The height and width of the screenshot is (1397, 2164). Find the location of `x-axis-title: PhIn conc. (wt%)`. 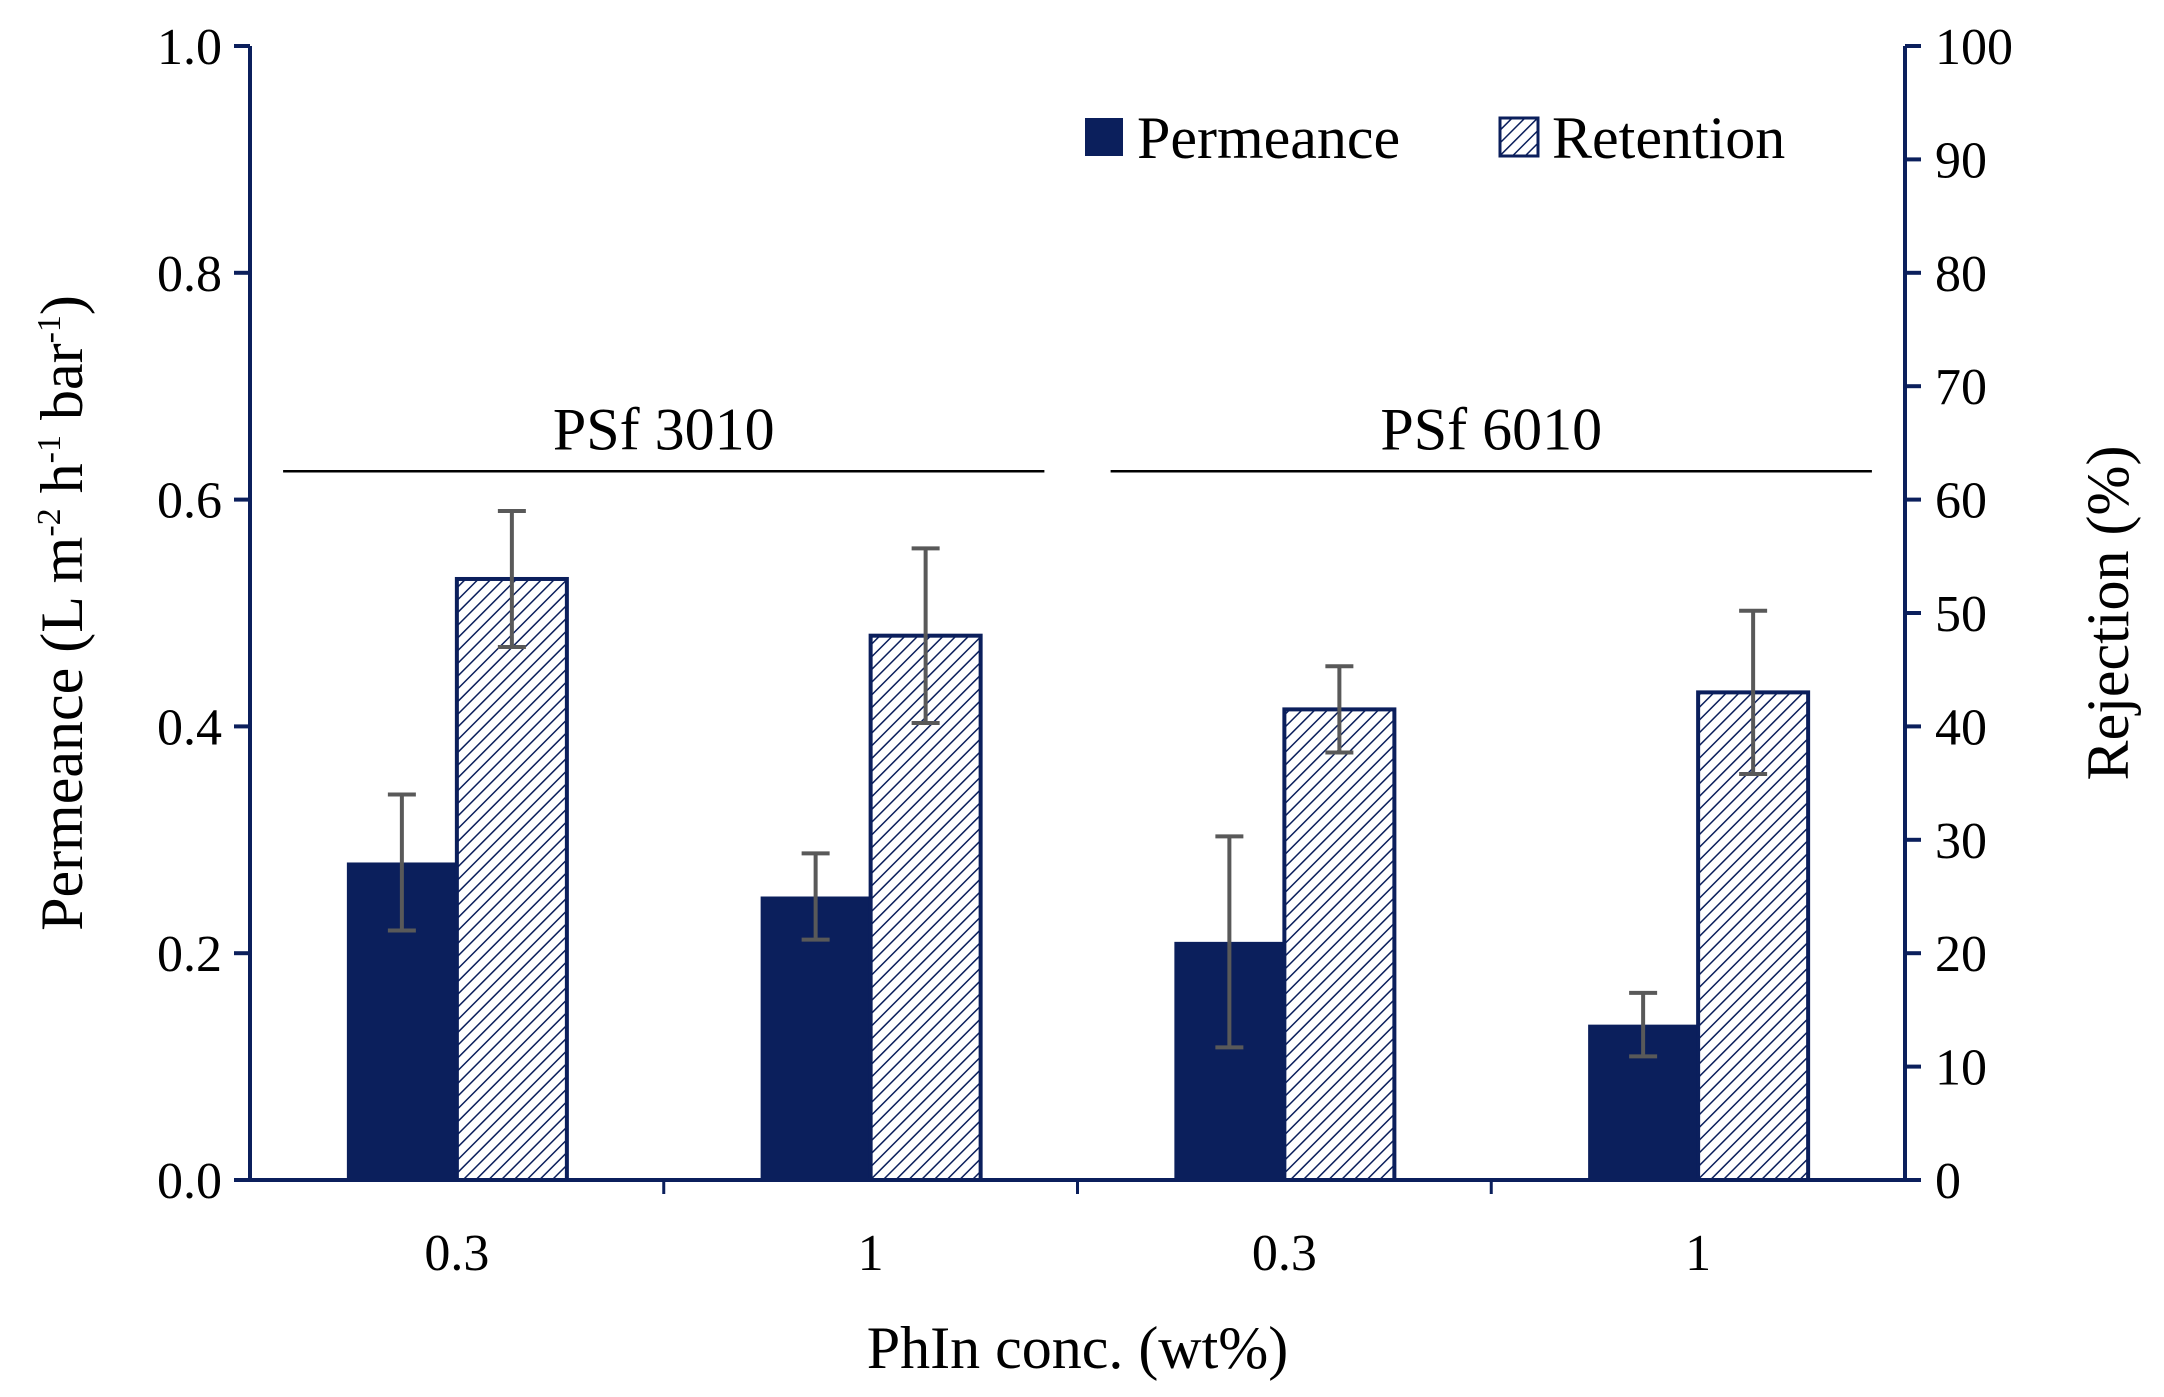

x-axis-title: PhIn conc. (wt%) is located at coordinates (1078, 1348).